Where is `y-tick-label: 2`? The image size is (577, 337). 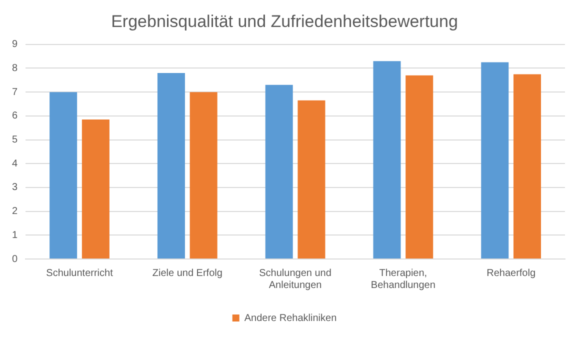
y-tick-label: 2 is located at coordinates (15, 212).